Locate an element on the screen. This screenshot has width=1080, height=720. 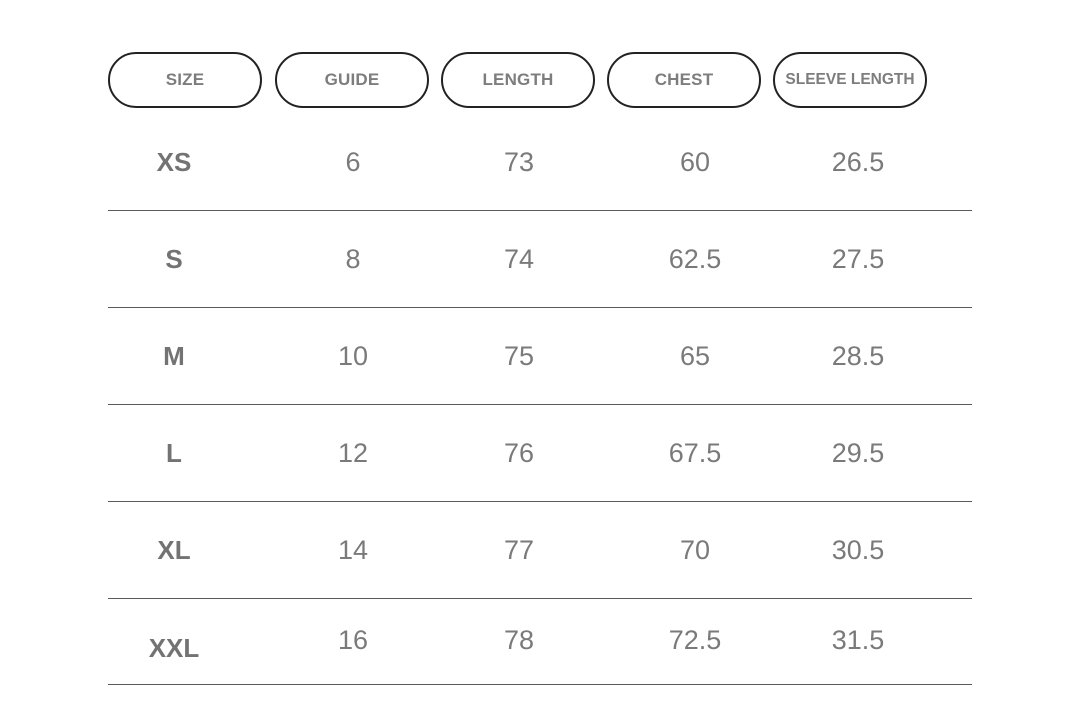
table-row: S 8 74 62.5 27.5 is located at coordinates (540, 259).